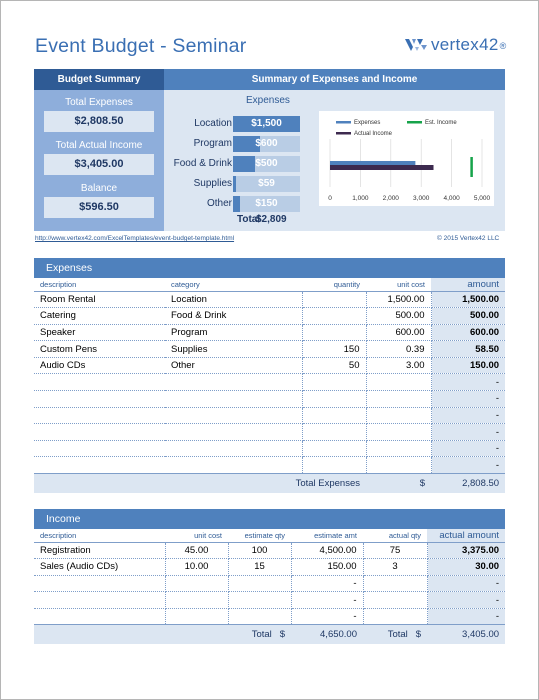 This screenshot has height=700, width=539. I want to click on expense-description: Audio CDs, so click(99, 366).